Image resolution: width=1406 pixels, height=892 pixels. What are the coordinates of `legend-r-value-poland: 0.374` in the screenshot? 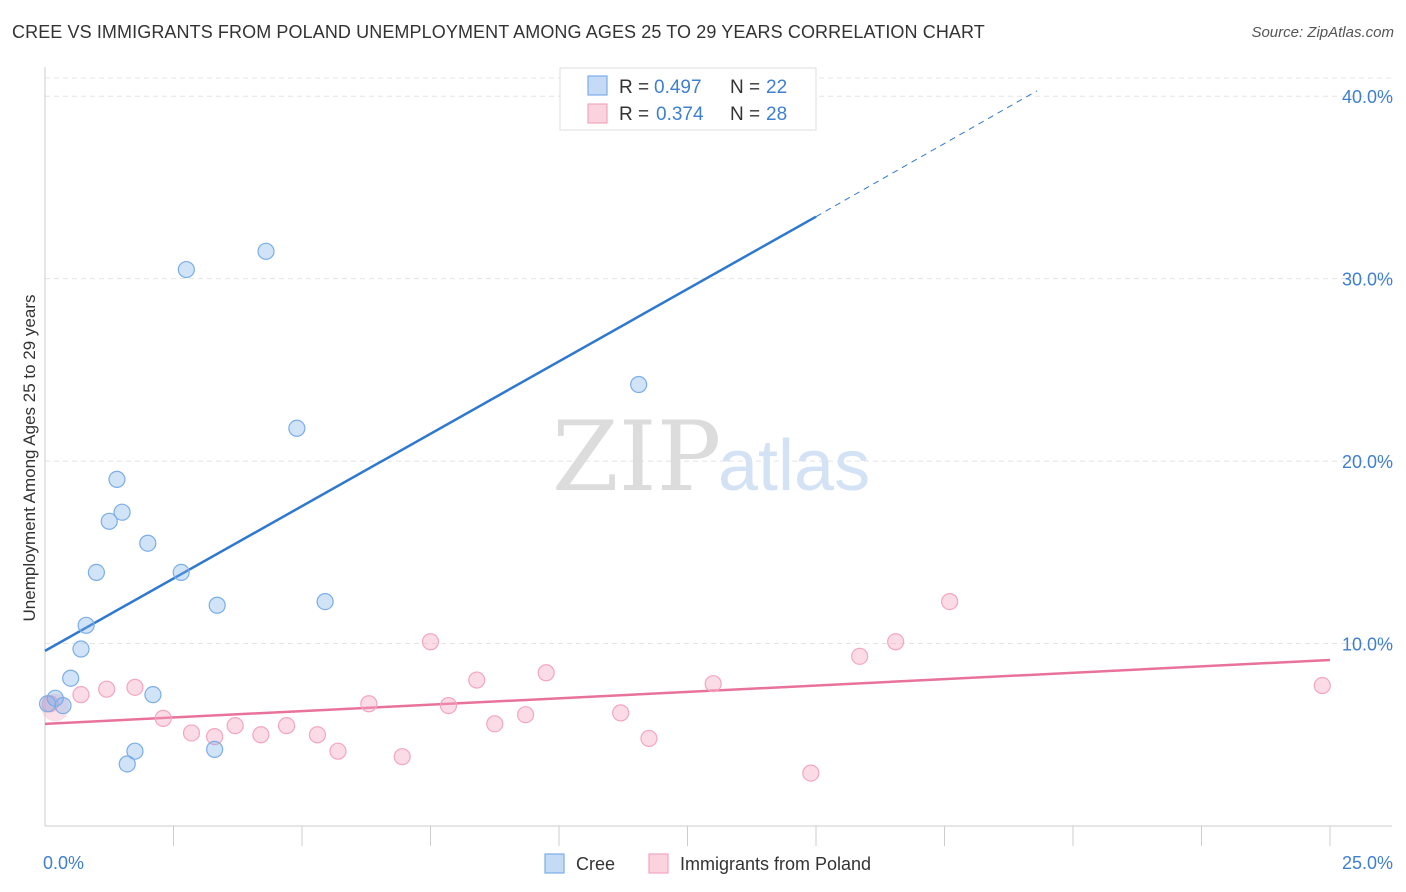 It's located at (680, 114).